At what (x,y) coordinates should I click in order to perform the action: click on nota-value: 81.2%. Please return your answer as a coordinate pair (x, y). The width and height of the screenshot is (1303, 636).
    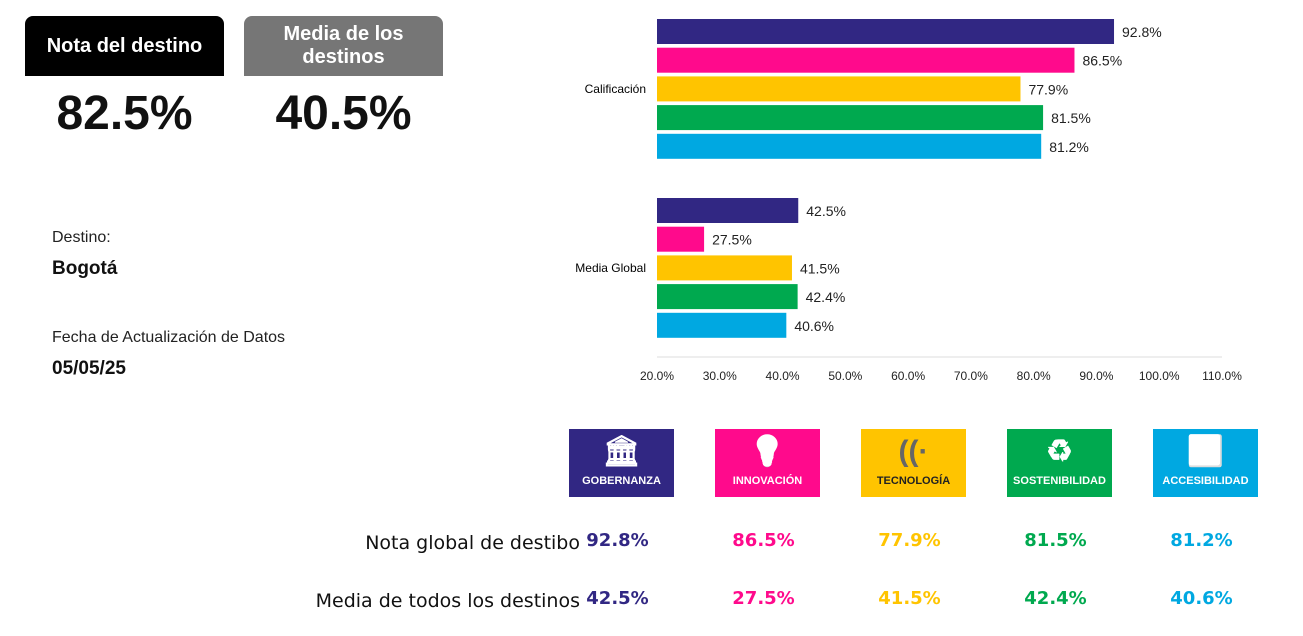
    Looking at the image, I should click on (1201, 540).